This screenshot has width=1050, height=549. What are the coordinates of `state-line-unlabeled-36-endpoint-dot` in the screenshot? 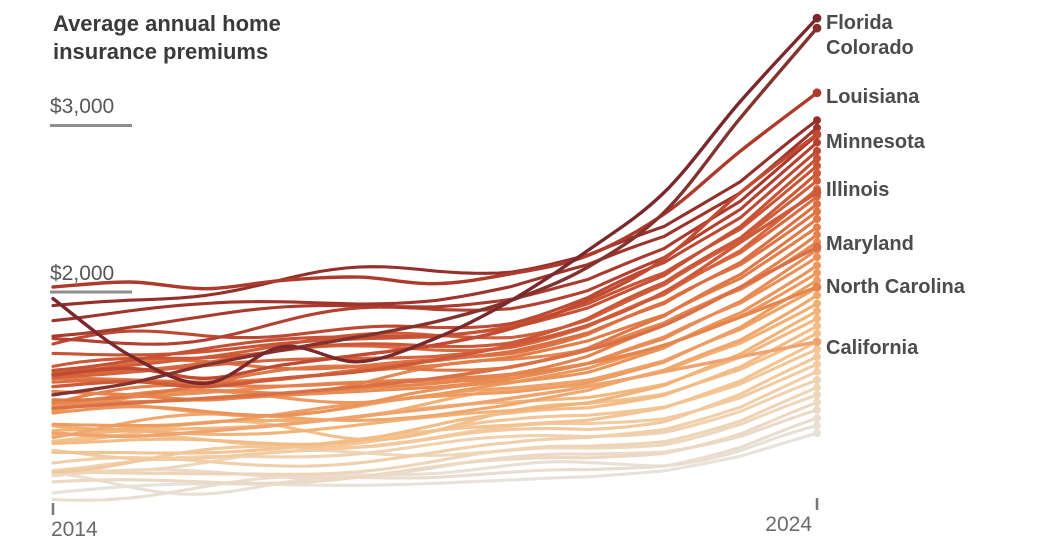 It's located at (817, 158).